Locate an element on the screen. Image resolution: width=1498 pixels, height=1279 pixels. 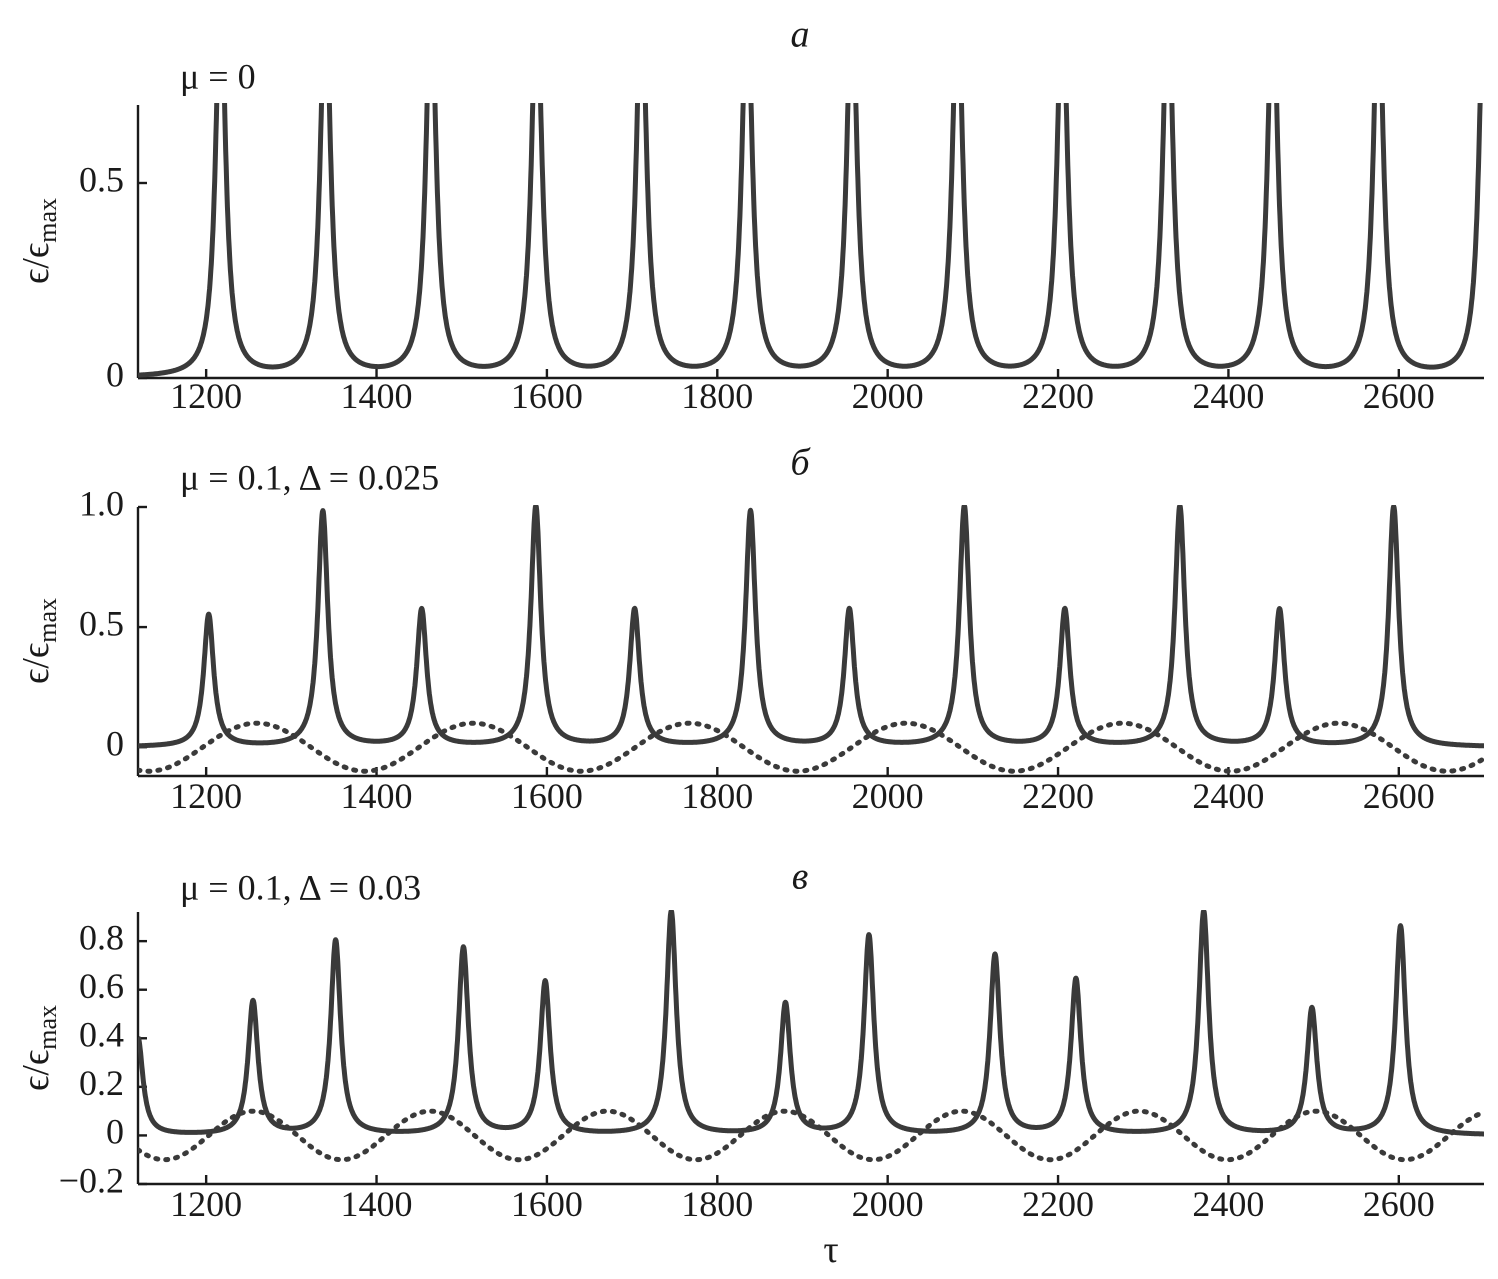
panel-letter: б is located at coordinates (800, 463).